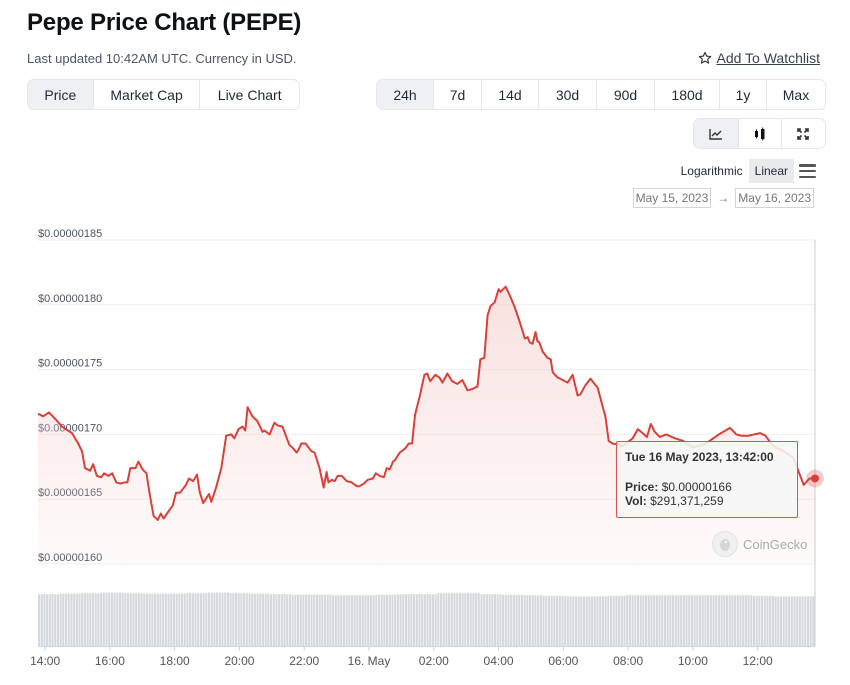 The width and height of the screenshot is (850, 685). What do you see at coordinates (725, 544) in the screenshot?
I see `gecko-logo-icon` at bounding box center [725, 544].